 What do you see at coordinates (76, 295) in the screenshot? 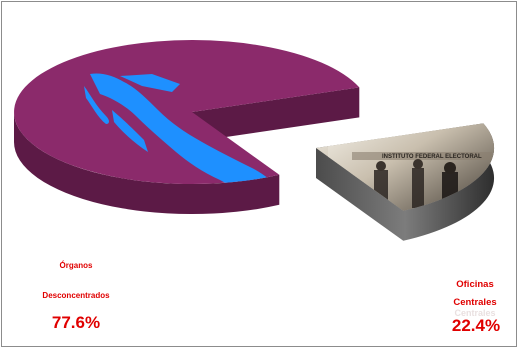
I see `label-organos-line2: Desconcentrados` at bounding box center [76, 295].